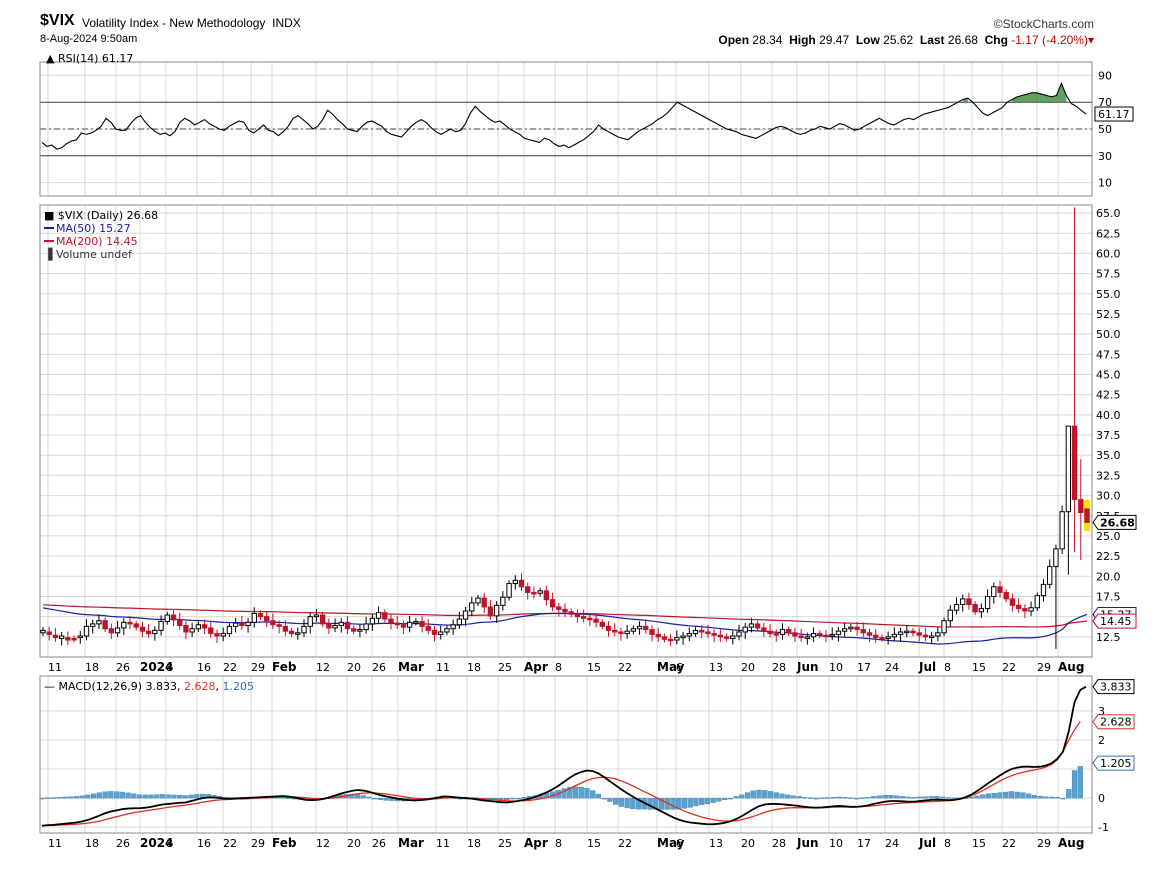  What do you see at coordinates (1113, 687) in the screenshot?
I see `macd-tag-box` at bounding box center [1113, 687].